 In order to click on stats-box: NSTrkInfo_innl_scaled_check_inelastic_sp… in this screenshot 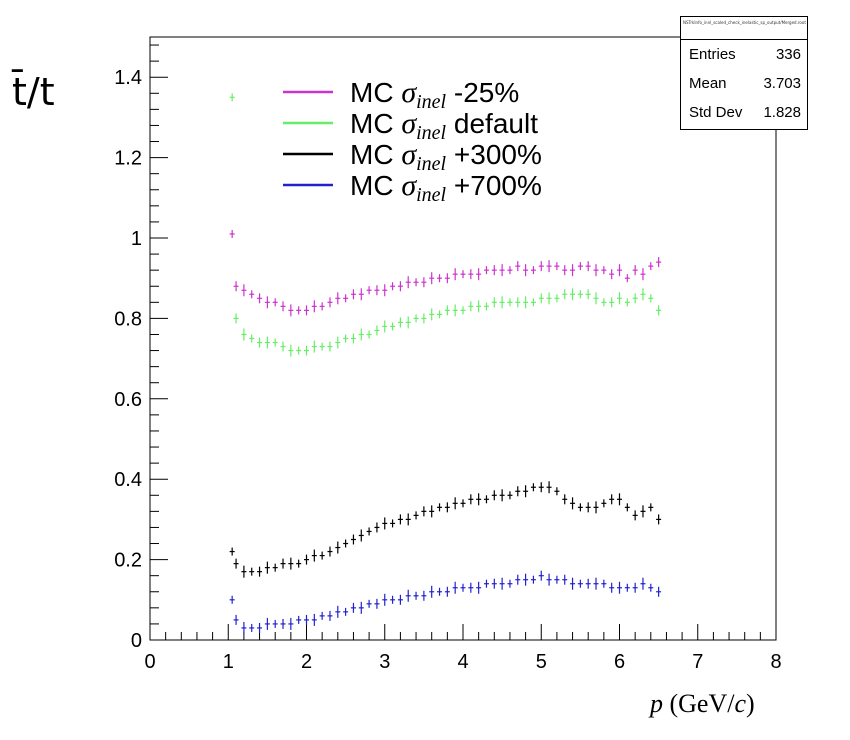, I will do `click(744, 73)`.